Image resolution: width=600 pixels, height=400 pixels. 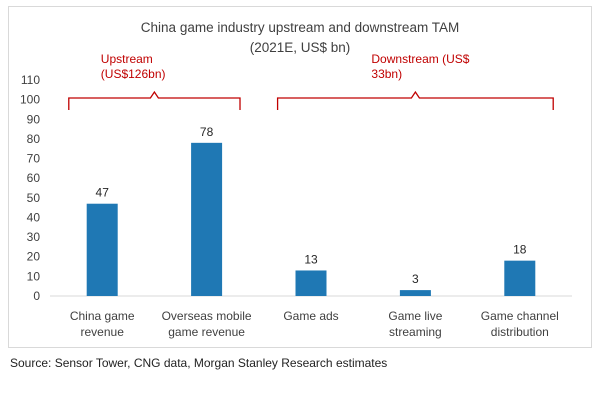 What do you see at coordinates (34, 237) in the screenshot?
I see `y-tick-label: 30` at bounding box center [34, 237].